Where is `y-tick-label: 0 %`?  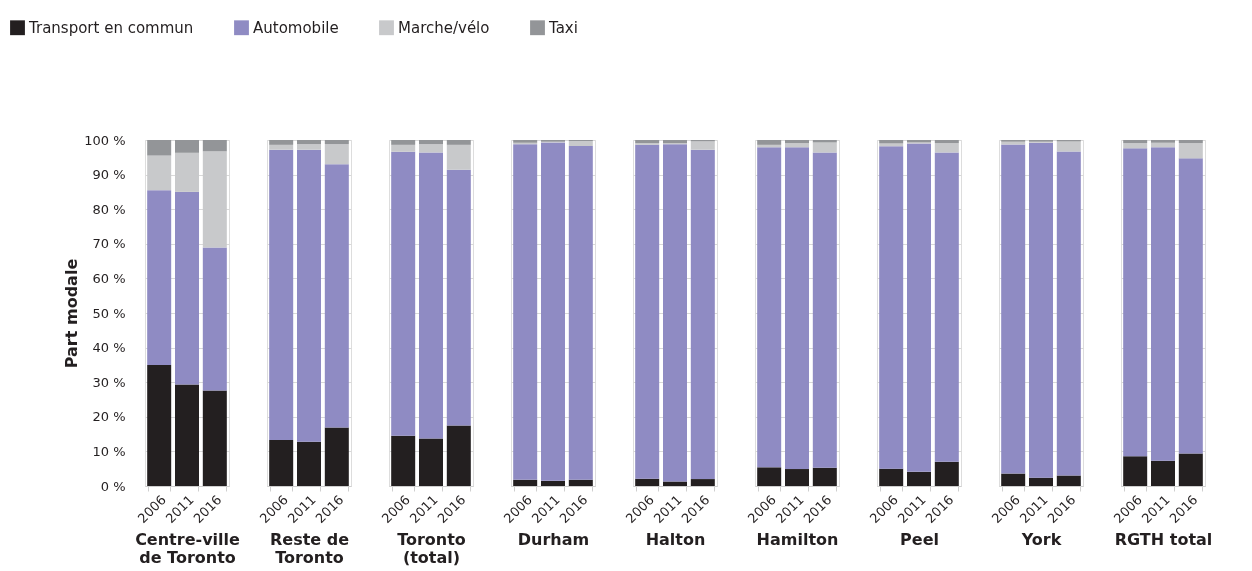
y-tick-label: 0 % is located at coordinates (113, 486).